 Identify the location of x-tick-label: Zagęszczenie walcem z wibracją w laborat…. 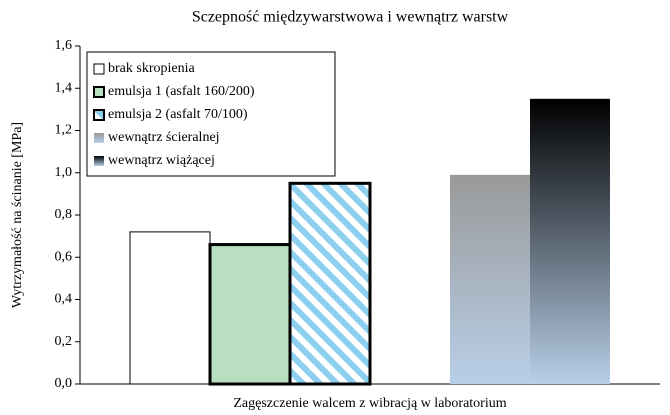
(369, 403).